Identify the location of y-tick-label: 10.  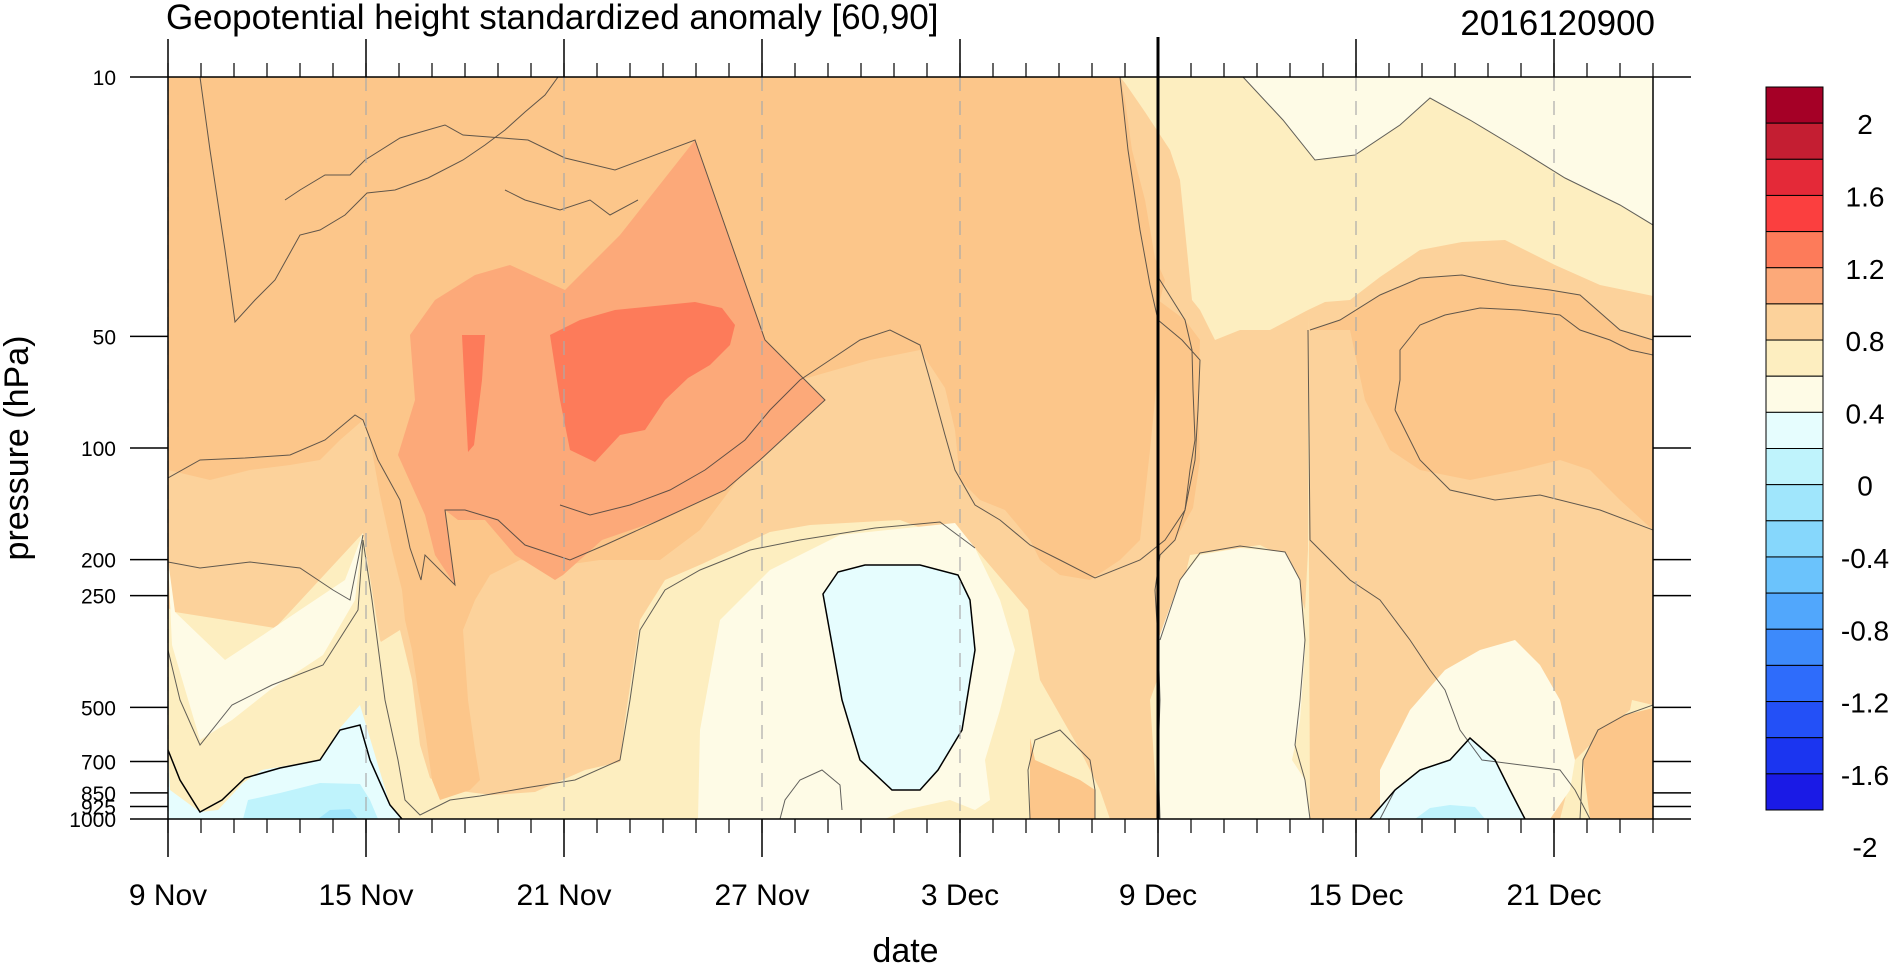
(104, 78).